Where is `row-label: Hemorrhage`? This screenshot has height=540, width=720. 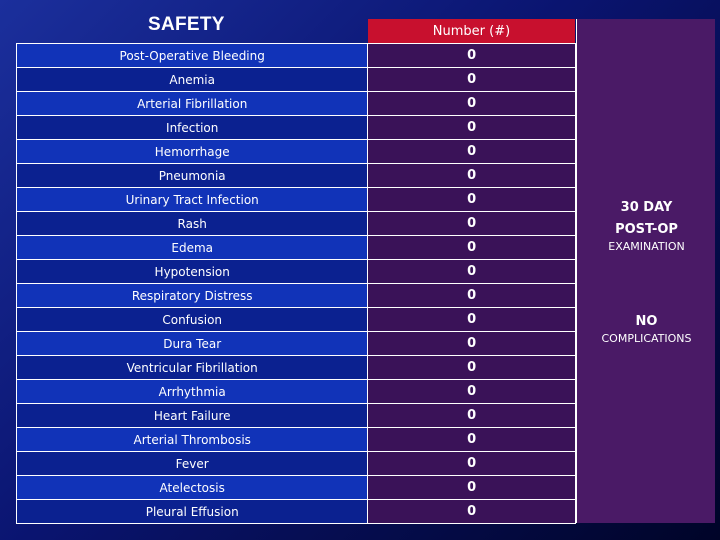 row-label: Hemorrhage is located at coordinates (192, 151).